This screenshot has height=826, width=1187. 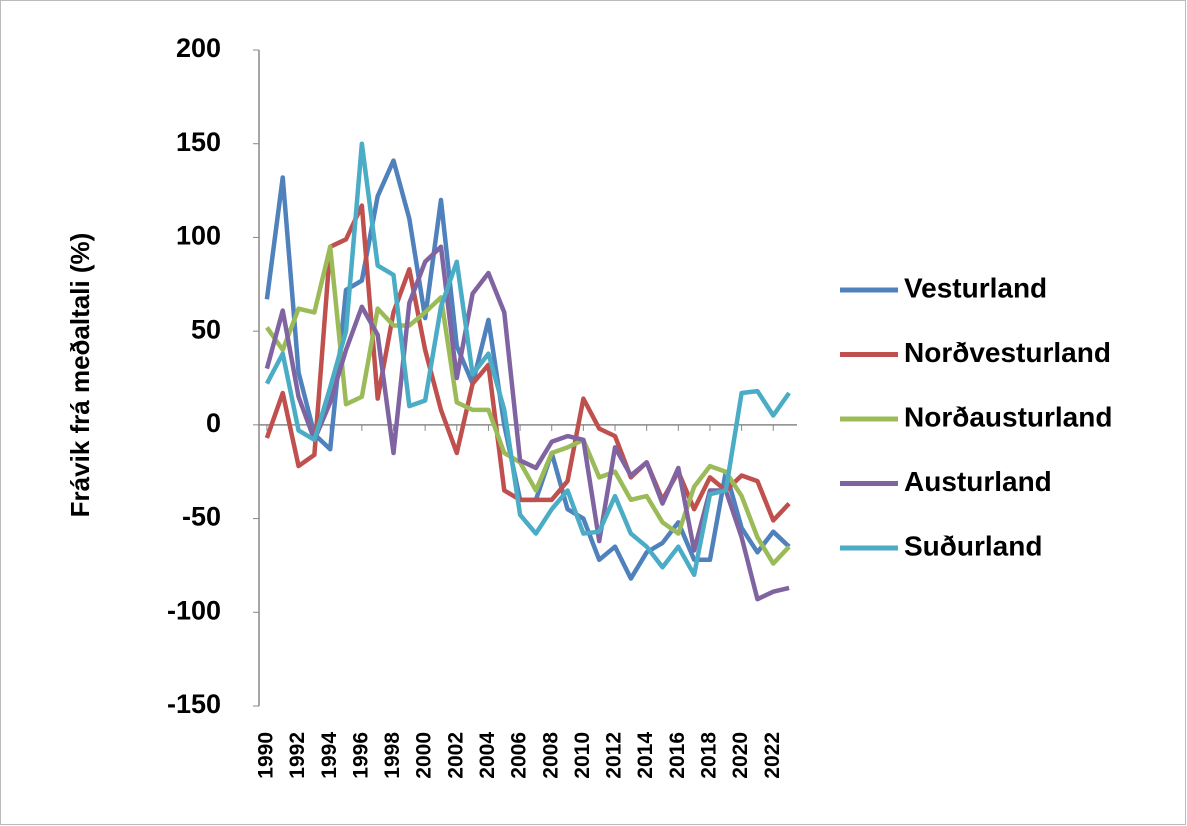 What do you see at coordinates (973, 545) in the screenshot?
I see `legend-label: Suðurland` at bounding box center [973, 545].